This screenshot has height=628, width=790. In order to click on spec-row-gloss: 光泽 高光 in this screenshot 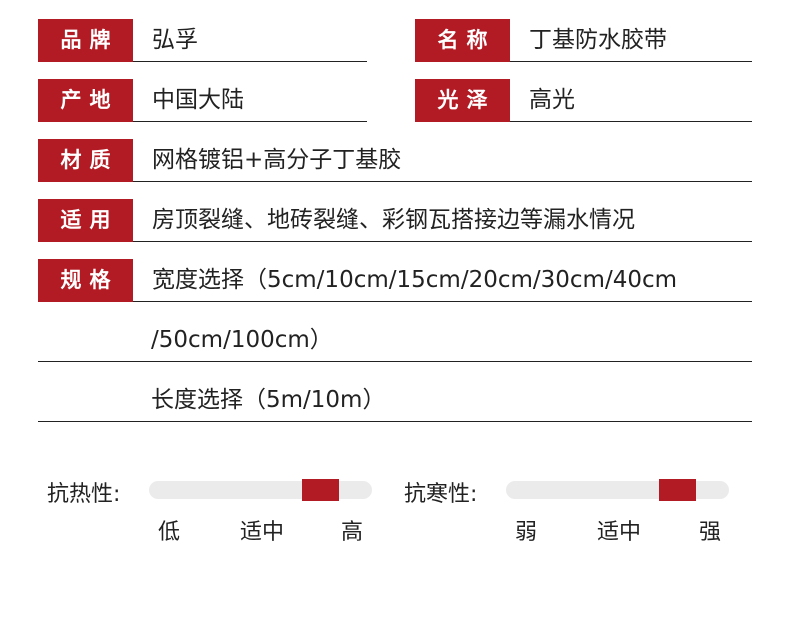, I will do `click(583, 100)`.